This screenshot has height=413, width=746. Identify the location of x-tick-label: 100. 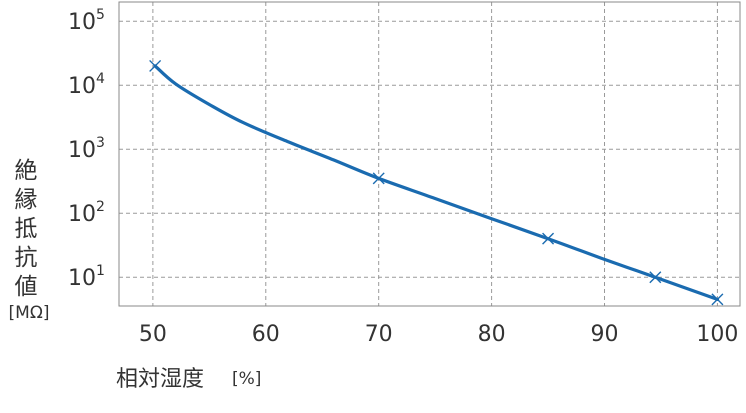
(717, 334).